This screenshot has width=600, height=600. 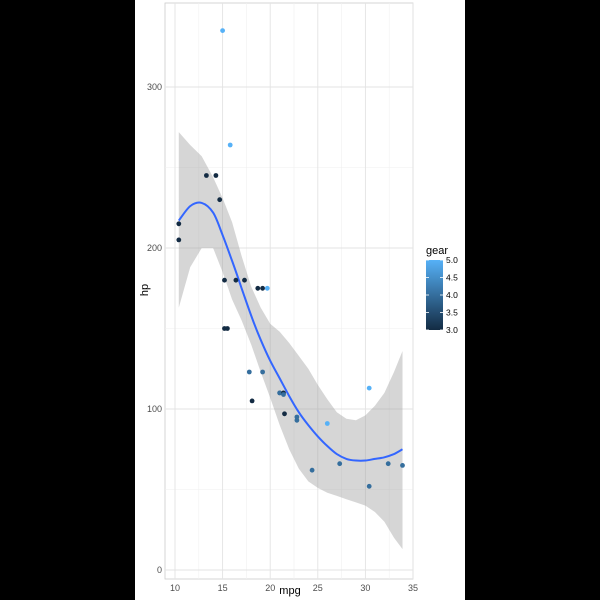 What do you see at coordinates (145, 290) in the screenshot?
I see `y-axis-label: hp` at bounding box center [145, 290].